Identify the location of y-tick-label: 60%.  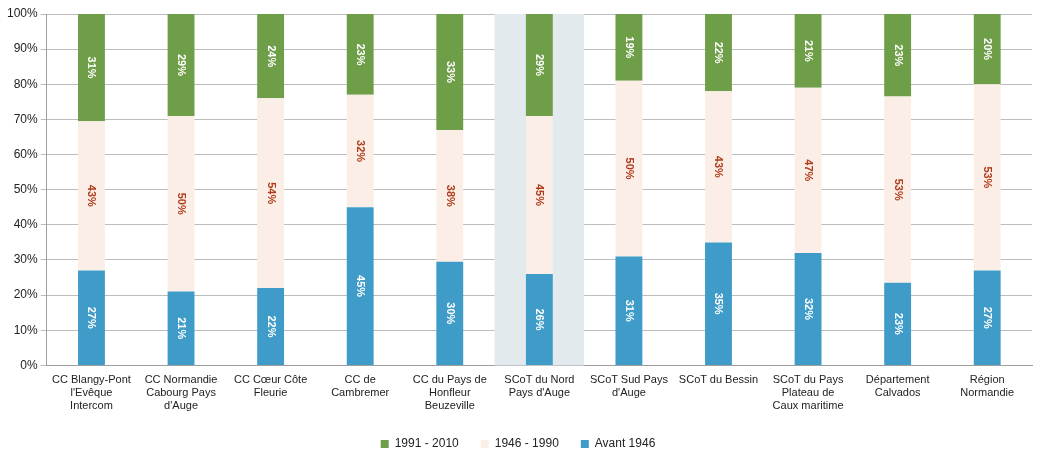
(26, 153).